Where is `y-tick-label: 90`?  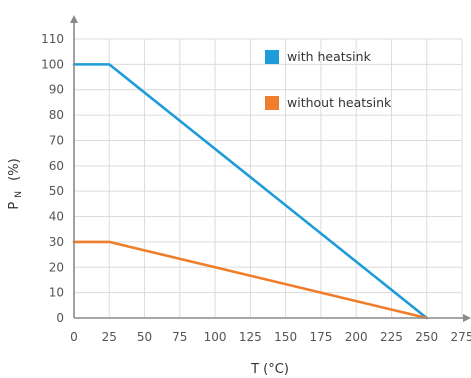 y-tick-label: 90 is located at coordinates (56, 90).